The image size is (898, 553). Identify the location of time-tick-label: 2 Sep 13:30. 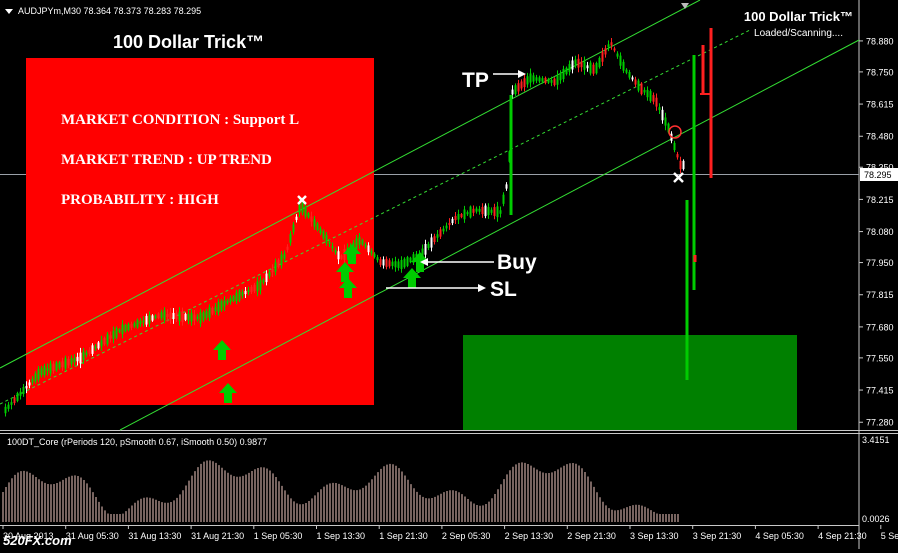
(529, 536).